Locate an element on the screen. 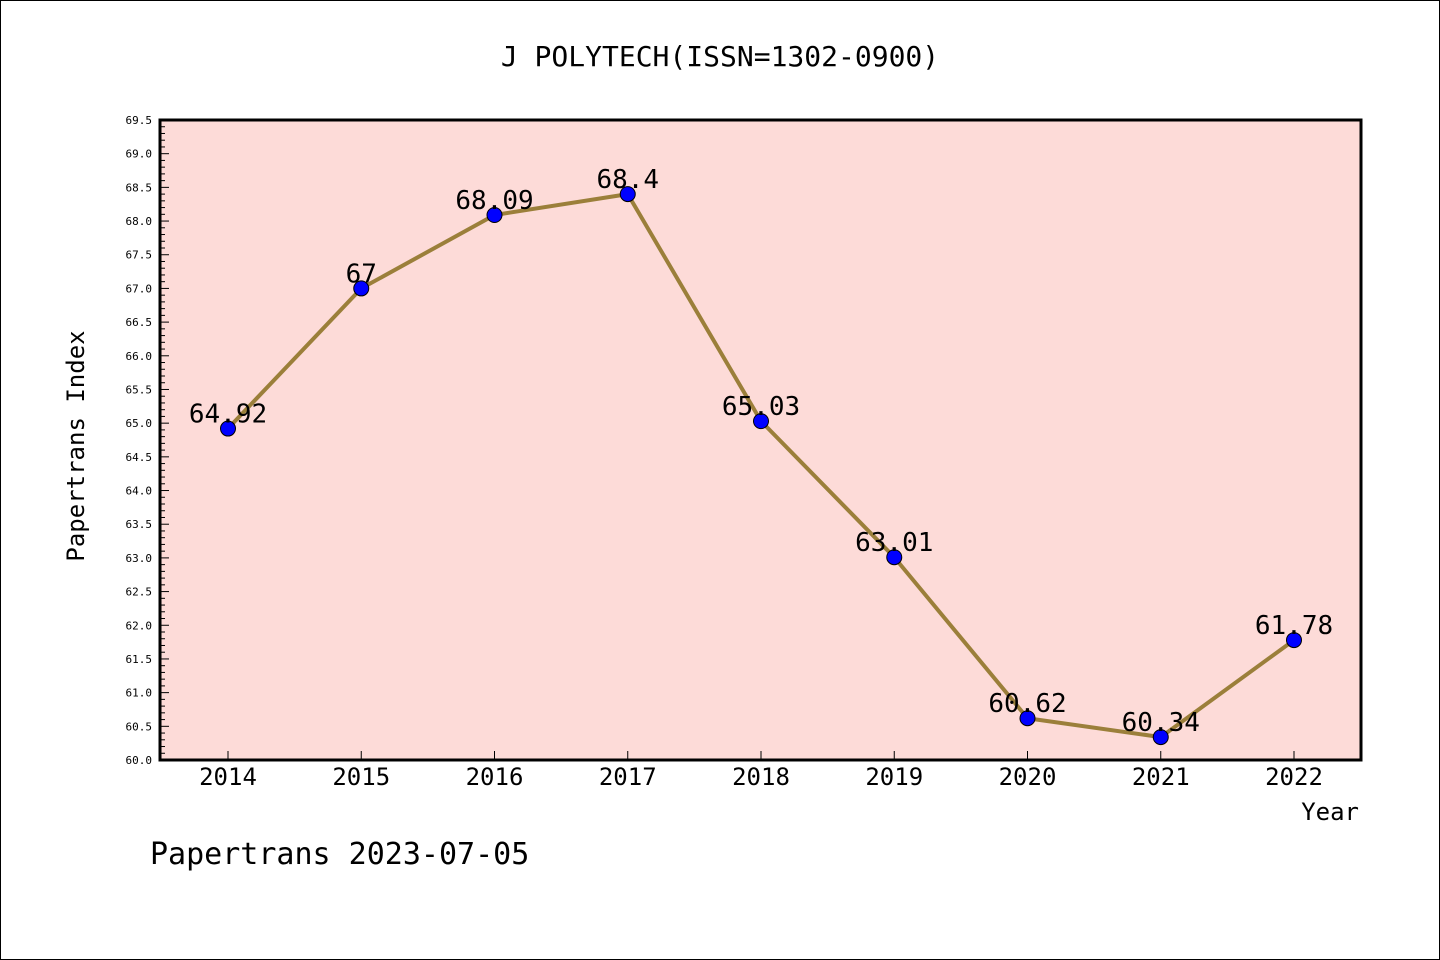  x-tick-label: 2019 is located at coordinates (894, 777).